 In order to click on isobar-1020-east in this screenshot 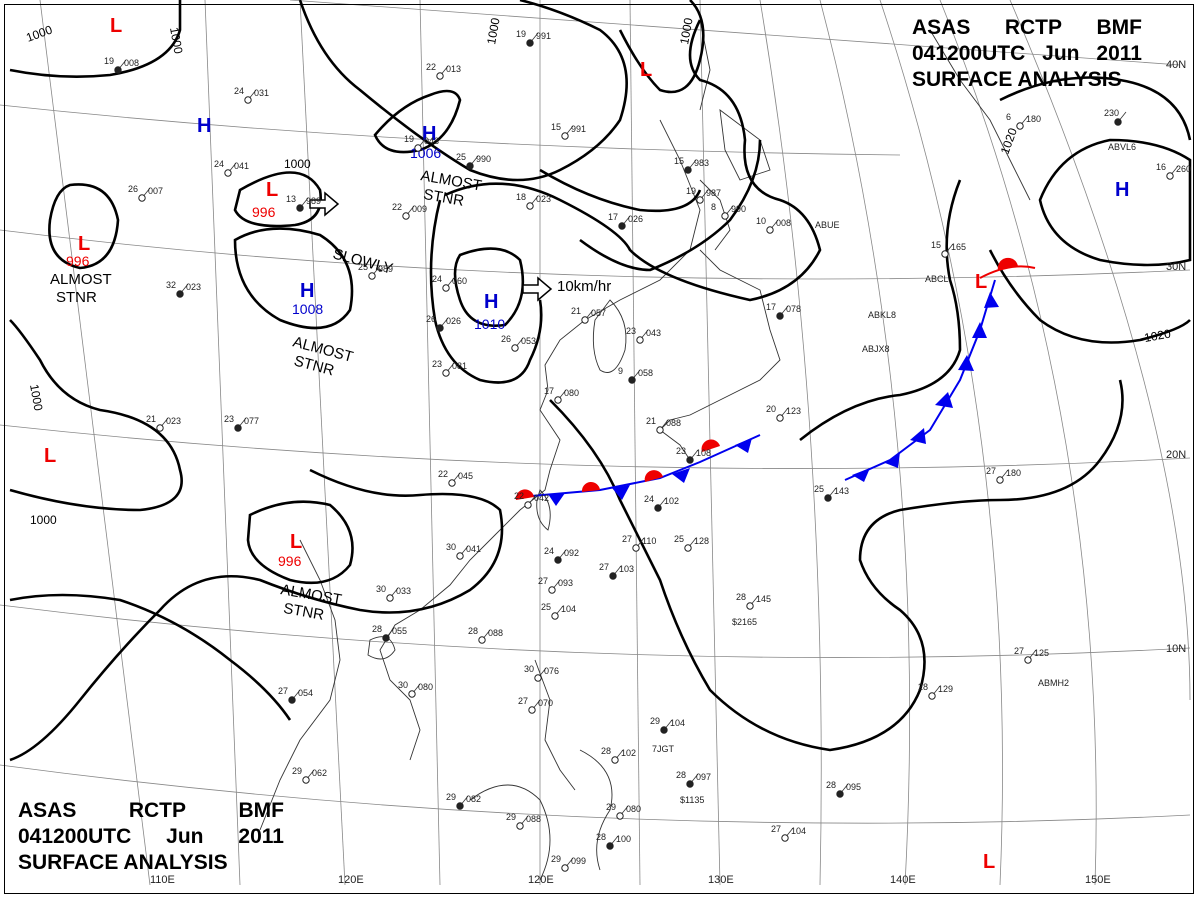, I will do `click(1089, 296)`.